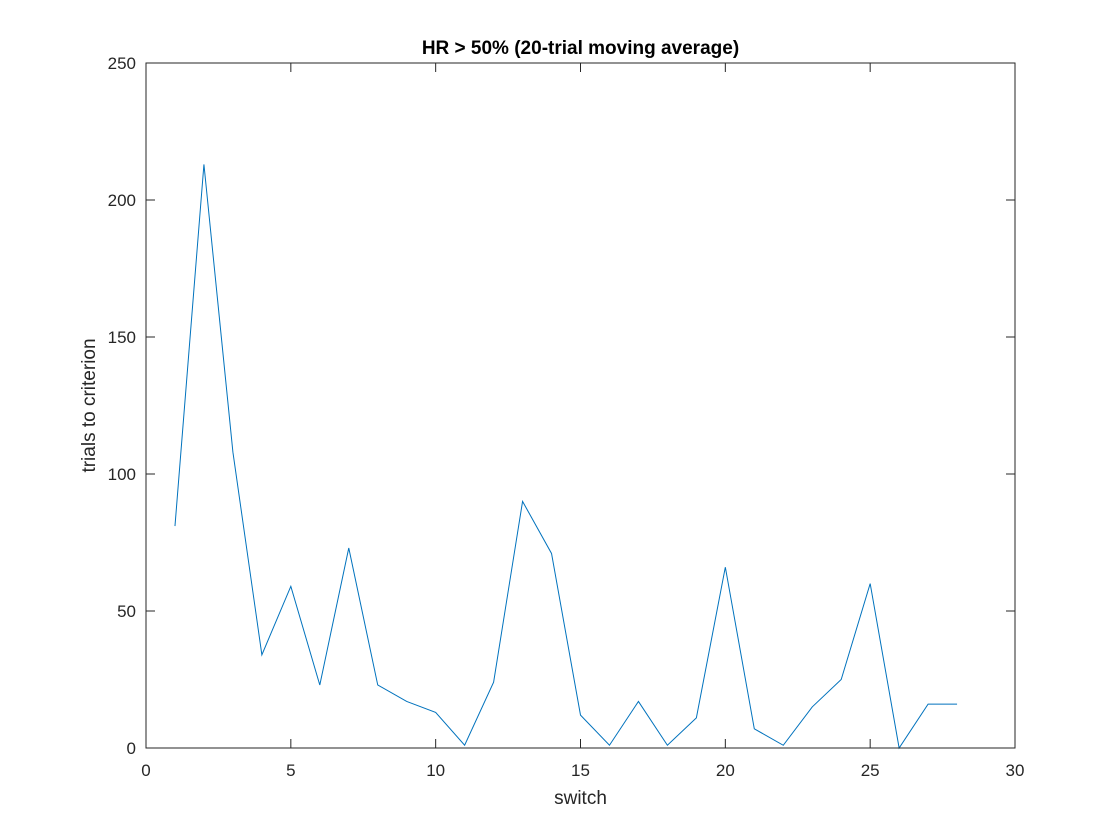 The image size is (1120, 840). I want to click on y-tick-label: 0, so click(131, 748).